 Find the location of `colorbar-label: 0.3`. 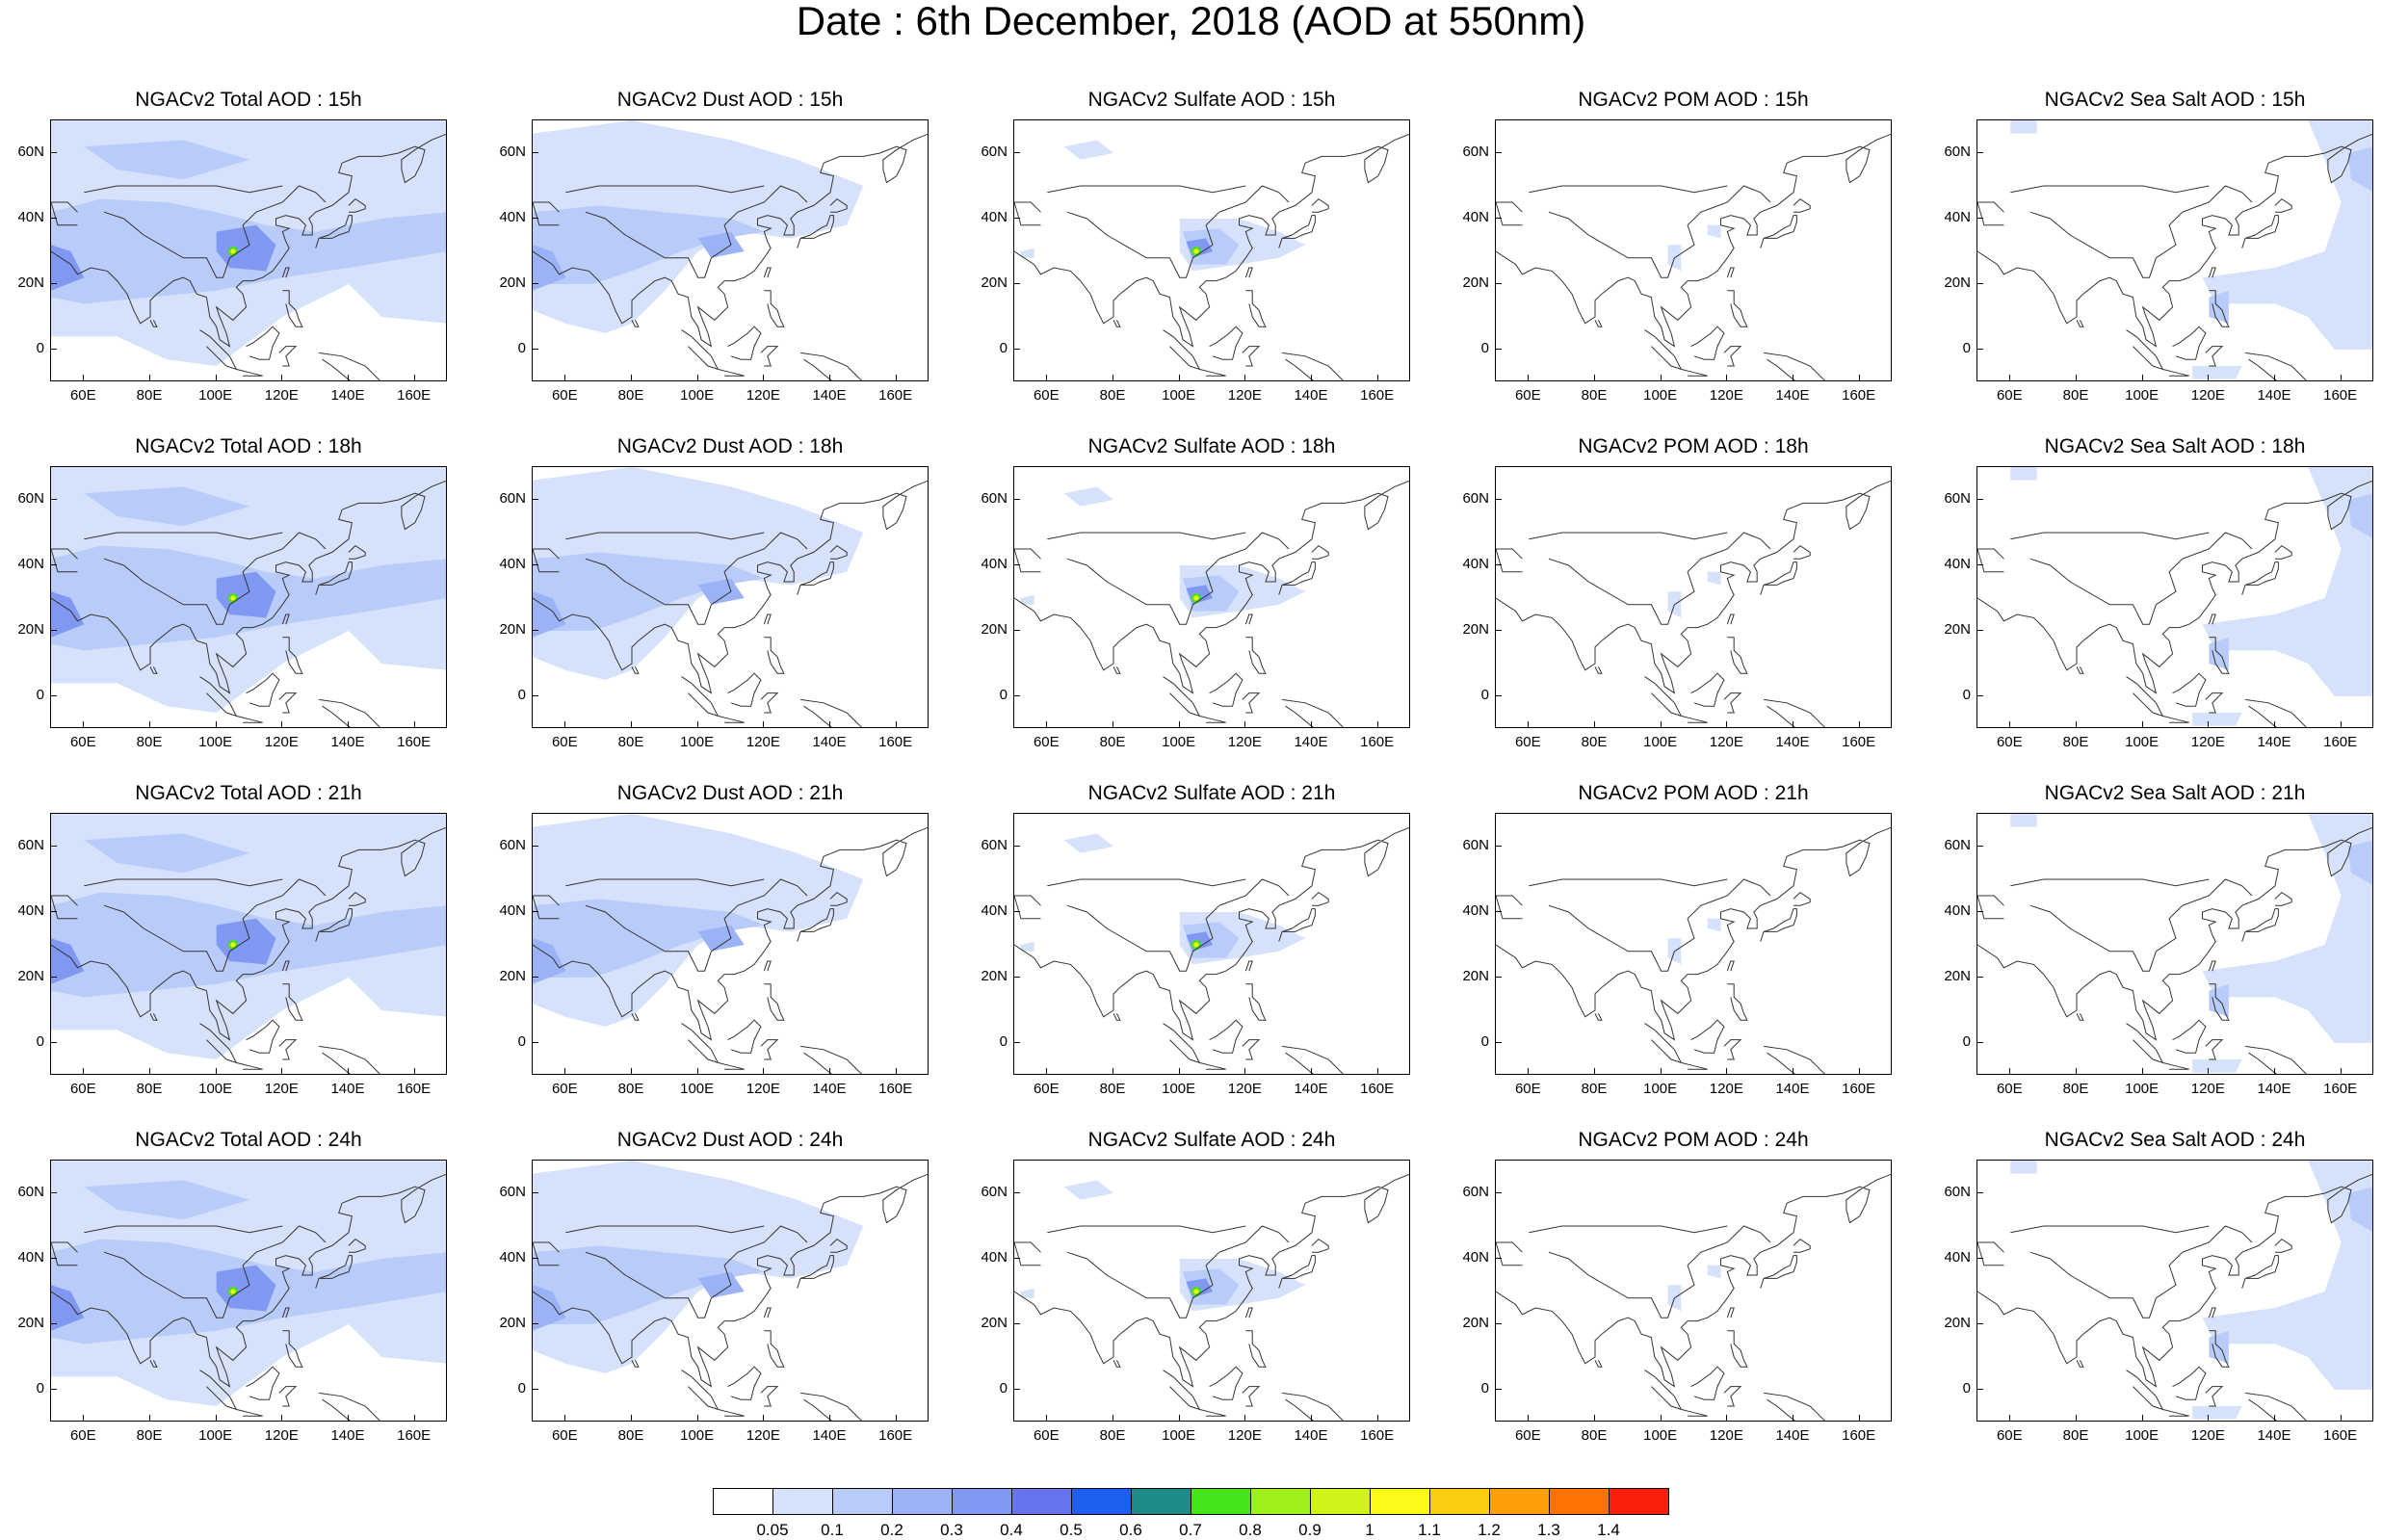

colorbar-label: 0.3 is located at coordinates (951, 1530).